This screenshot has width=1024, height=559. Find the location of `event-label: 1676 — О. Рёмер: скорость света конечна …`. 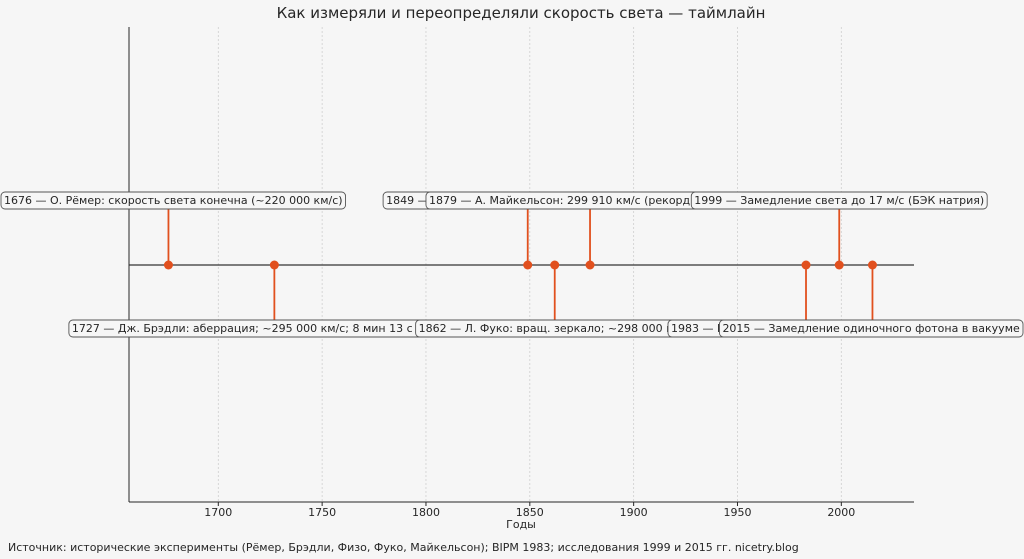

event-label: 1676 — О. Рёмер: скорость света конечна … is located at coordinates (173, 200).